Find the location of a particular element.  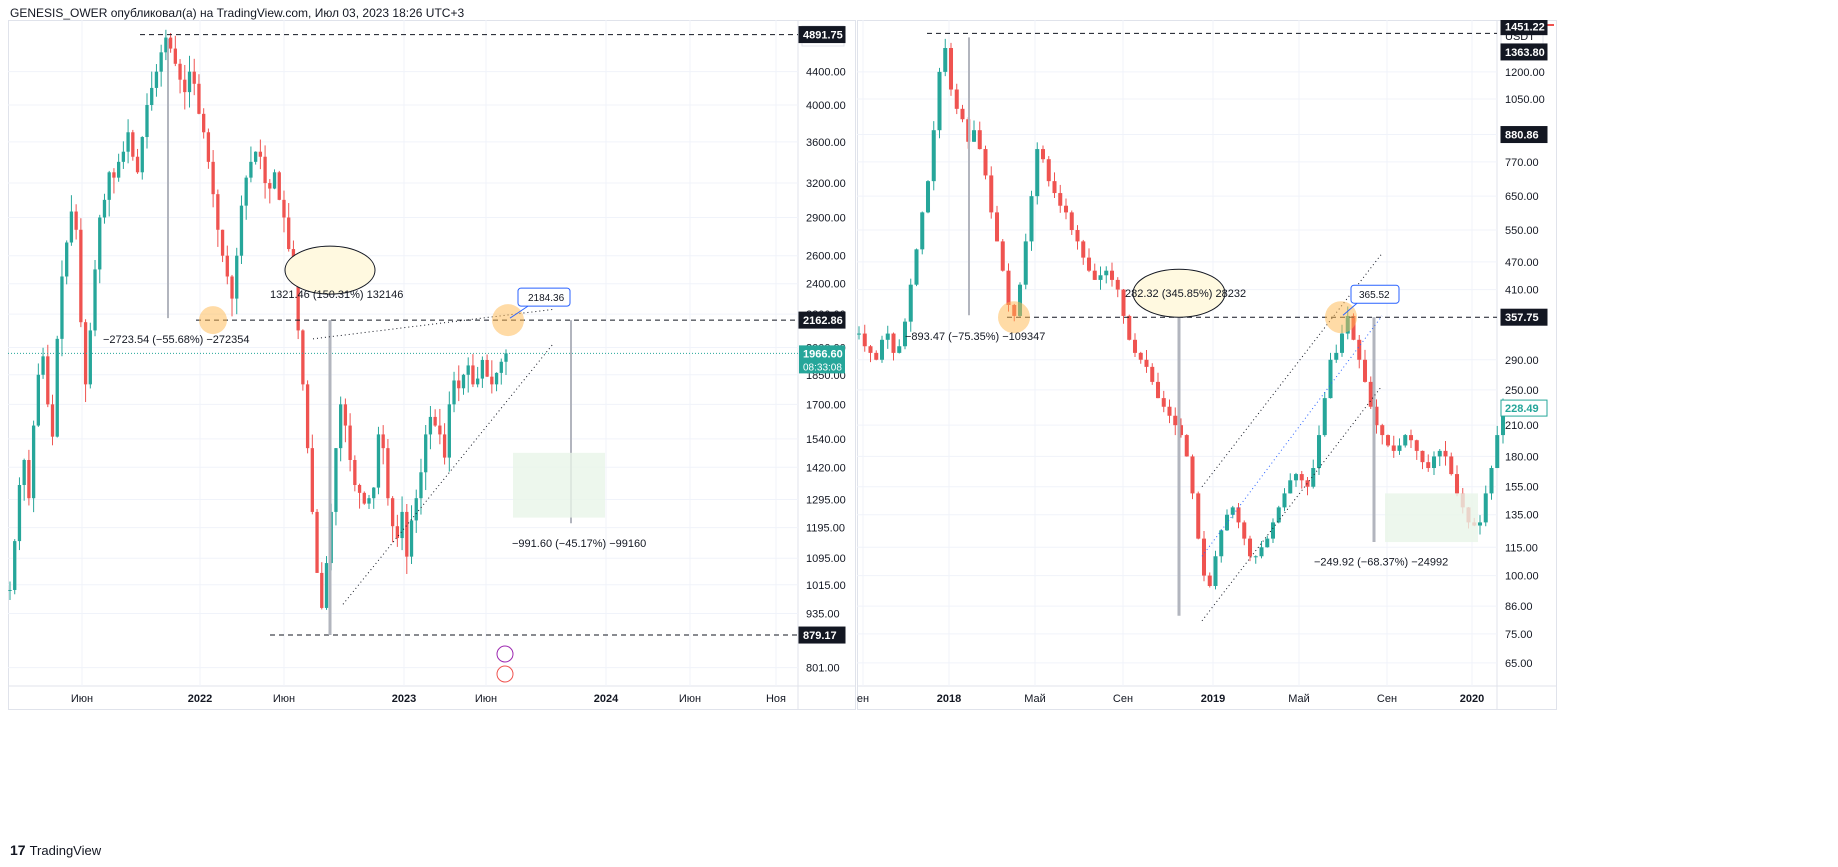

y-tick-label: 2600.00 is located at coordinates (826, 257).